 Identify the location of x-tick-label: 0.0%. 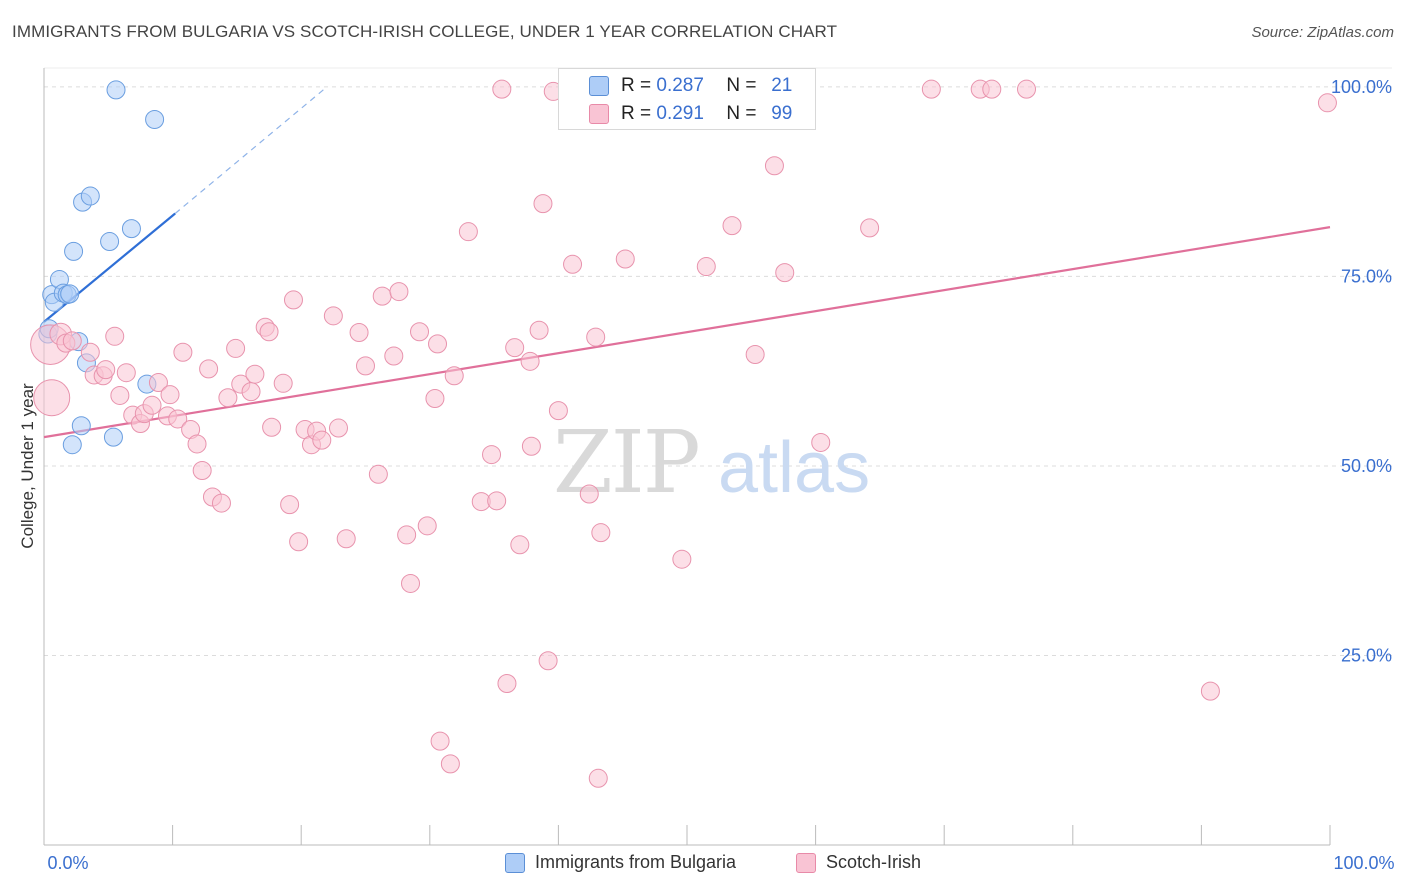
(67, 863).